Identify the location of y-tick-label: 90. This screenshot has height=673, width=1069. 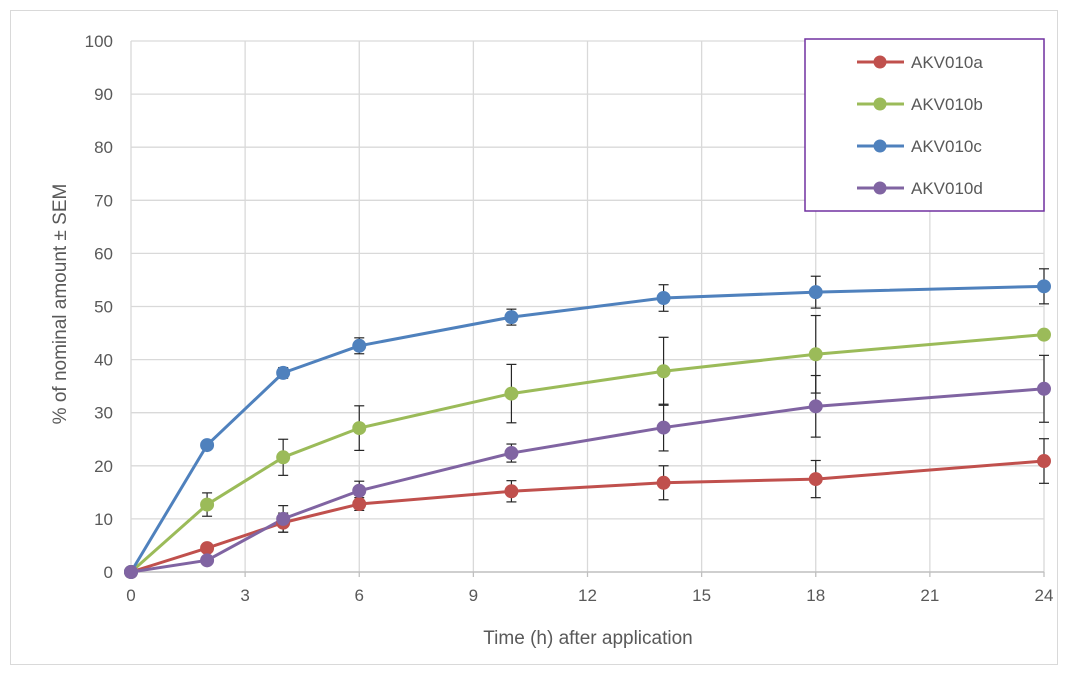
(103, 94).